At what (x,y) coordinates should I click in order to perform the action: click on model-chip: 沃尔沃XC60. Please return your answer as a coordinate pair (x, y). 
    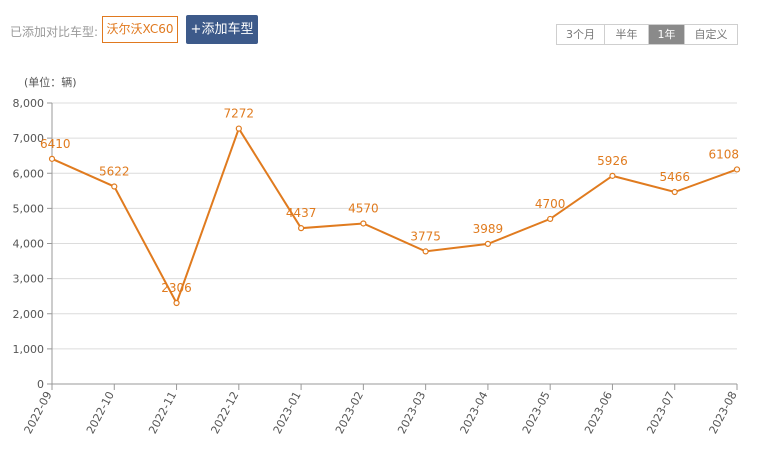
    Looking at the image, I should click on (140, 29).